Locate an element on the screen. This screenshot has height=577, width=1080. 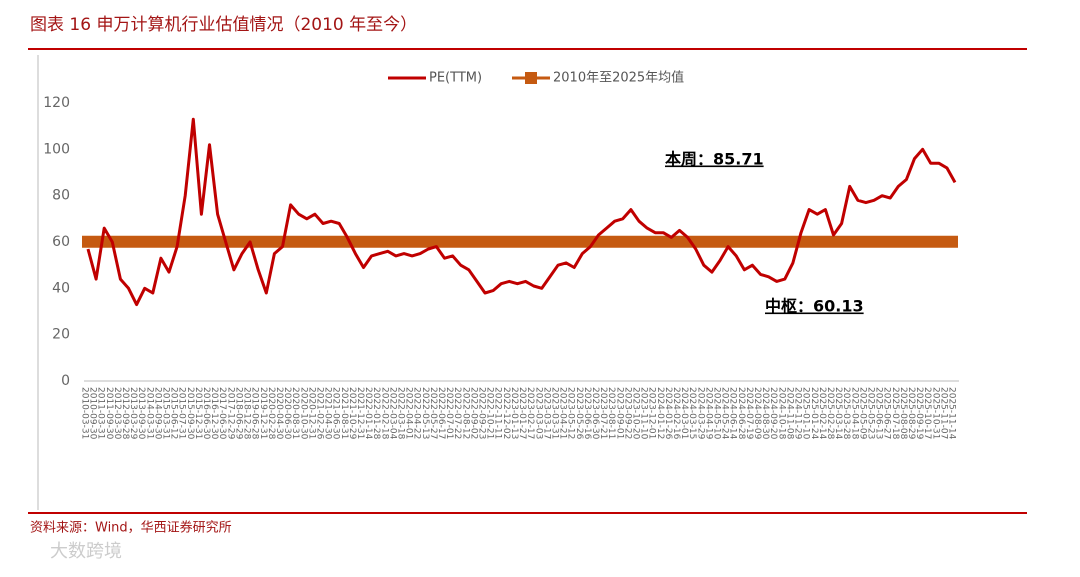
y-tick-label: 100 is located at coordinates (56, 149).